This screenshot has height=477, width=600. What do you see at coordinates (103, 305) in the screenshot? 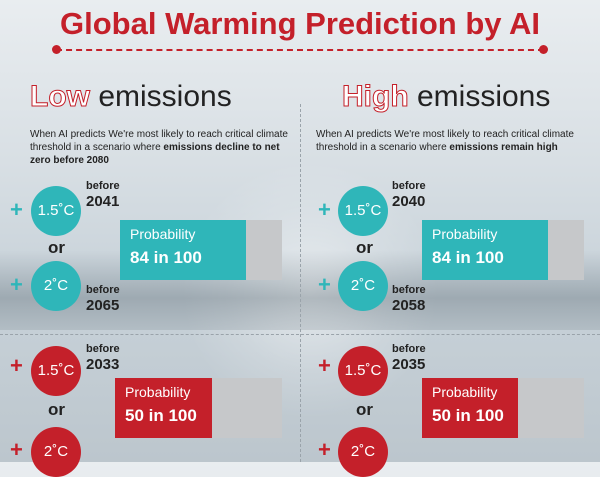
I see `year-value: 2065` at bounding box center [103, 305].